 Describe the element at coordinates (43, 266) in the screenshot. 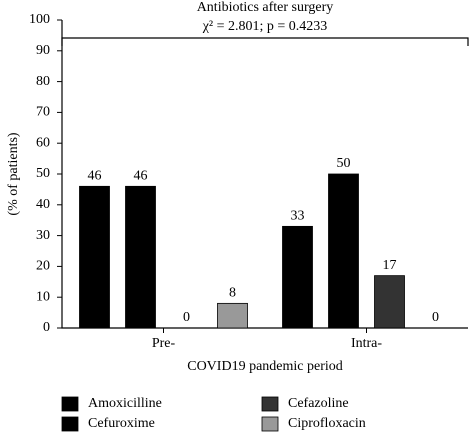

I see `y-tick-label: 20` at that location.